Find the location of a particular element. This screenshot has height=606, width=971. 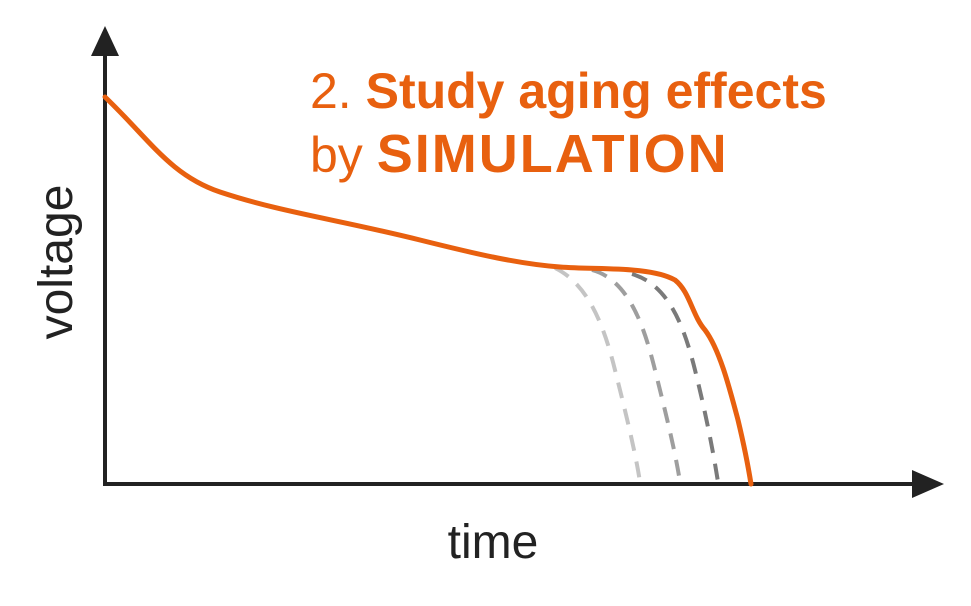

y-axis-label: voltage is located at coordinates (56, 262).